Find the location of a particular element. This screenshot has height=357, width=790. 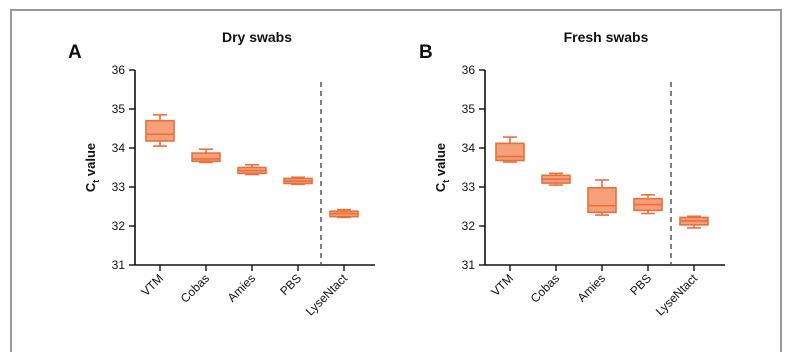

chart-title: Fresh swabs is located at coordinates (606, 37).